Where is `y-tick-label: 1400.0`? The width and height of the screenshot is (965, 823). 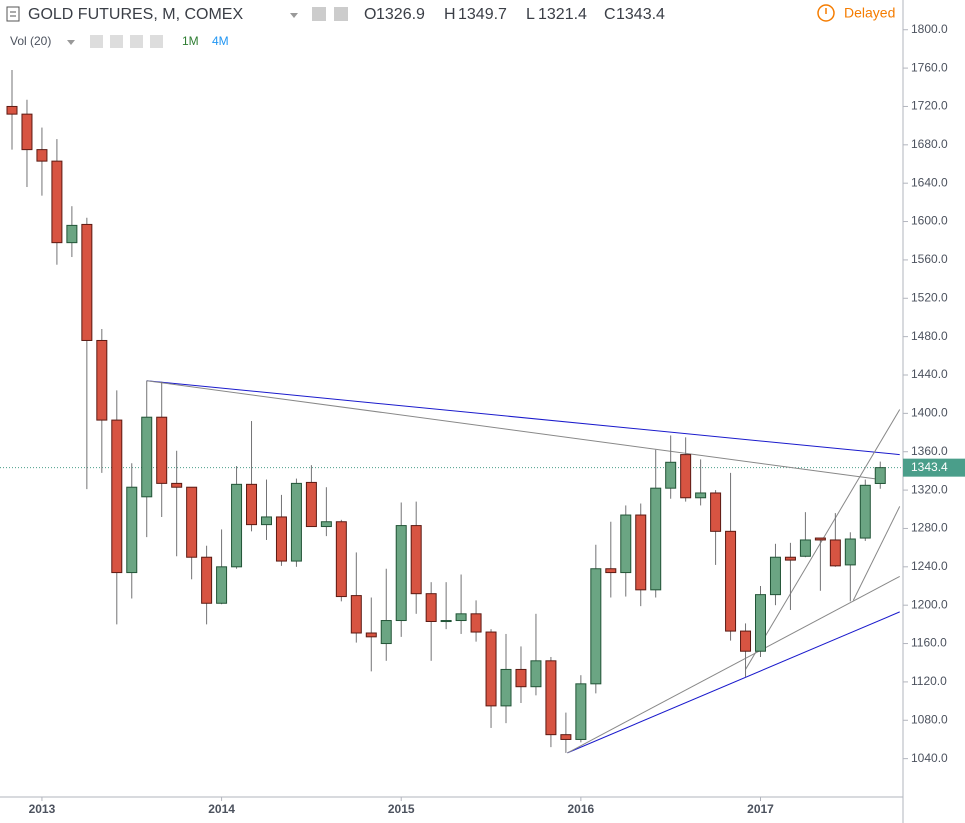
y-tick-label: 1400.0 is located at coordinates (929, 413).